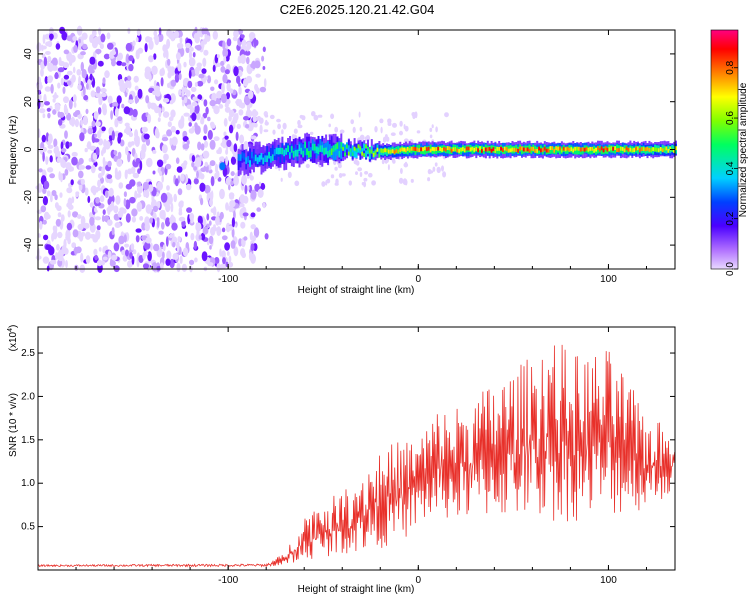 The width and height of the screenshot is (750, 600). Describe the element at coordinates (28, 244) in the screenshot. I see `spectrogram-y-tick-label: -40` at that location.